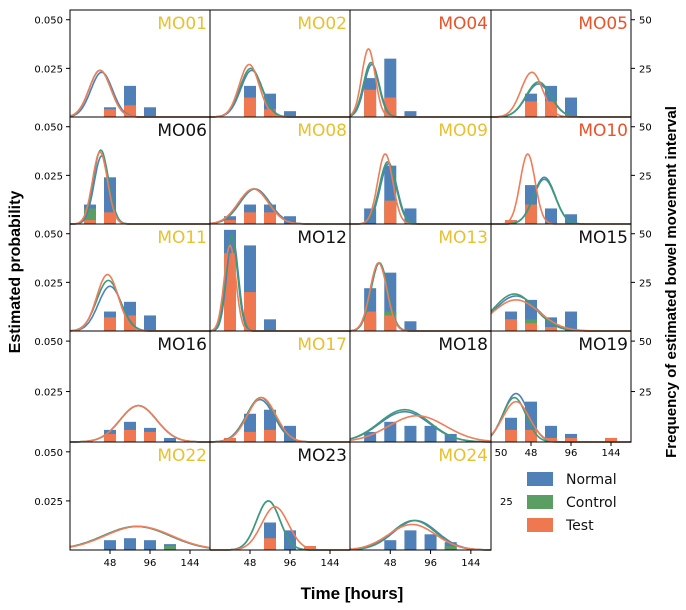  Describe the element at coordinates (322, 456) in the screenshot. I see `panel-id-label: MO23` at that location.